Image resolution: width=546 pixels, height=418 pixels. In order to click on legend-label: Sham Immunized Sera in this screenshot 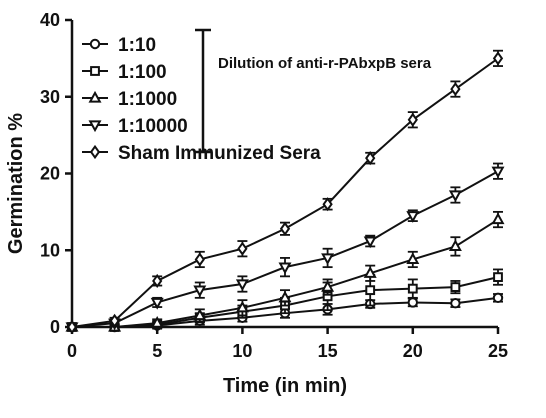, I will do `click(219, 153)`.